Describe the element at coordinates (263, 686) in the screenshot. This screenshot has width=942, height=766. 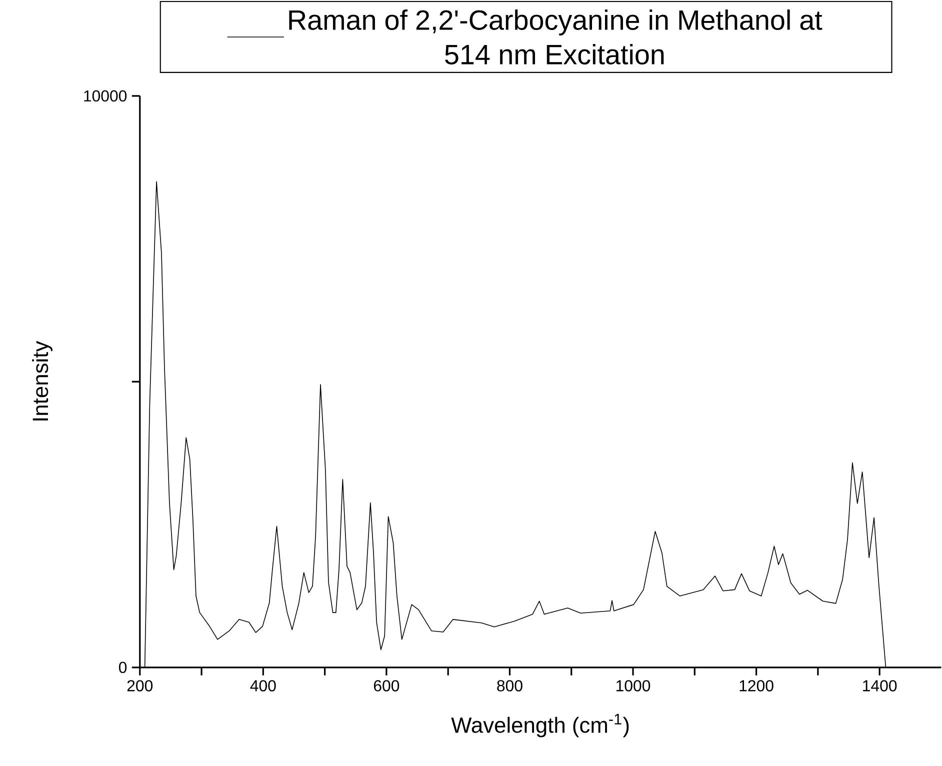
I see `x-tick-label: 400` at that location.